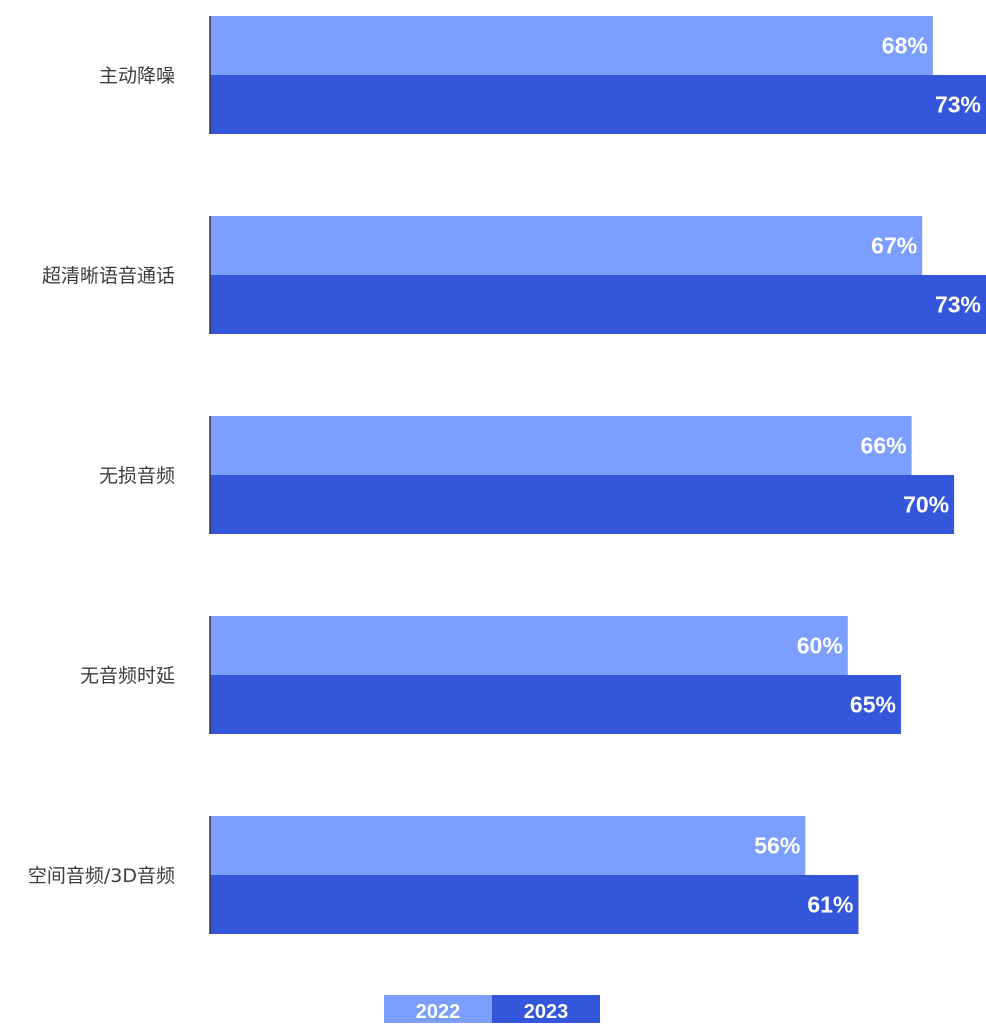 This screenshot has height=1024, width=986. What do you see at coordinates (873, 705) in the screenshot?
I see `data-label-2023-3: 65%` at bounding box center [873, 705].